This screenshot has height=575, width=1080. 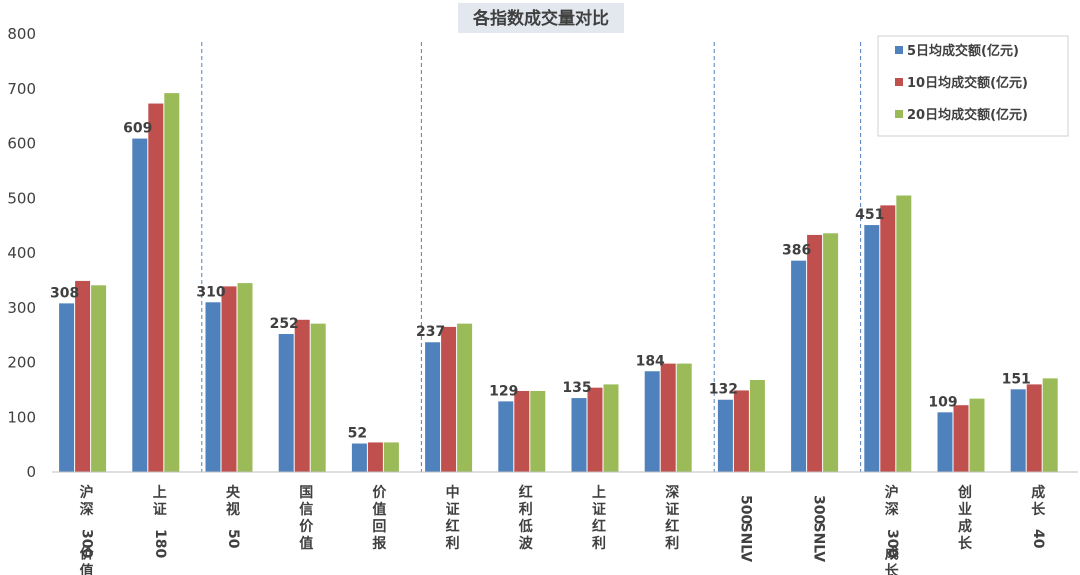 I want to click on y-tick-label: 600, so click(x=21, y=144).